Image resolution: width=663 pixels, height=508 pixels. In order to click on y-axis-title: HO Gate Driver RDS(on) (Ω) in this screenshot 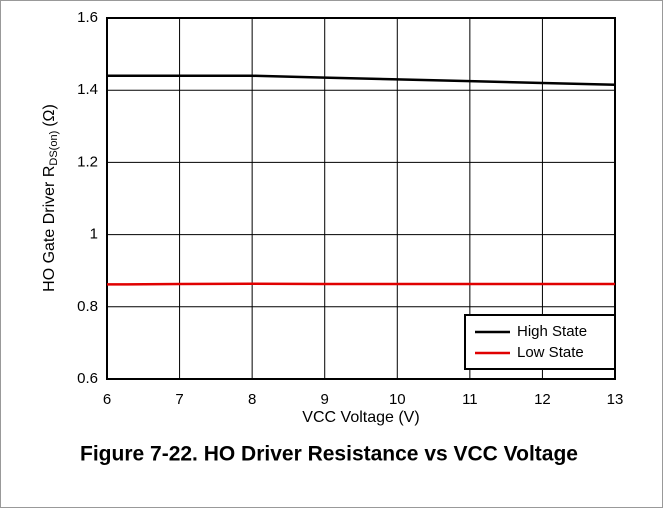, I will do `click(50, 198)`.